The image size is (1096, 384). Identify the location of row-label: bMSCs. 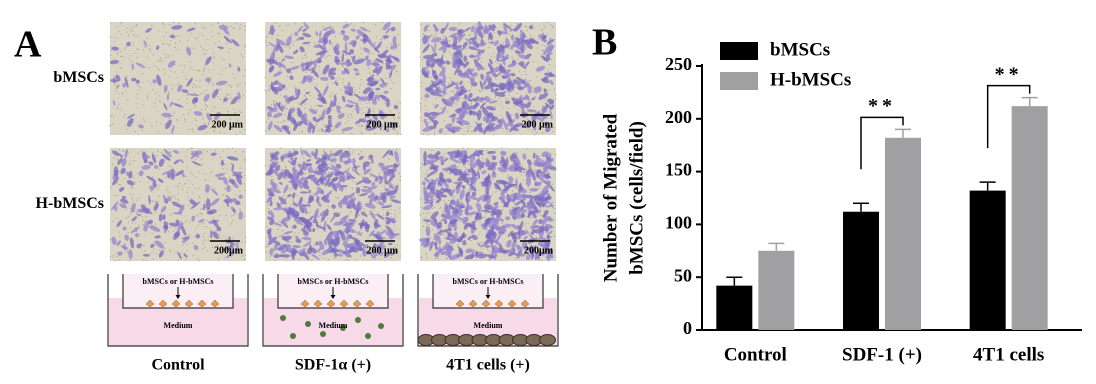
(78, 77).